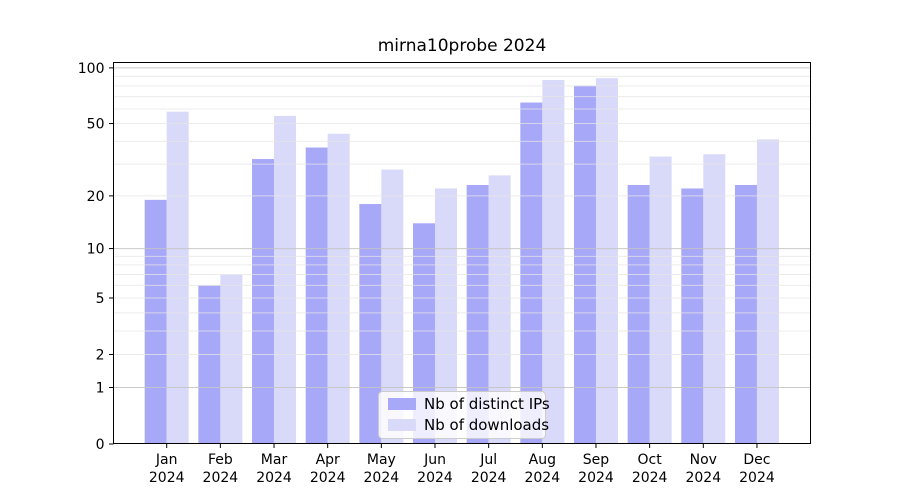  What do you see at coordinates (96, 125) in the screenshot?
I see `y-tick-label: 50` at bounding box center [96, 125].